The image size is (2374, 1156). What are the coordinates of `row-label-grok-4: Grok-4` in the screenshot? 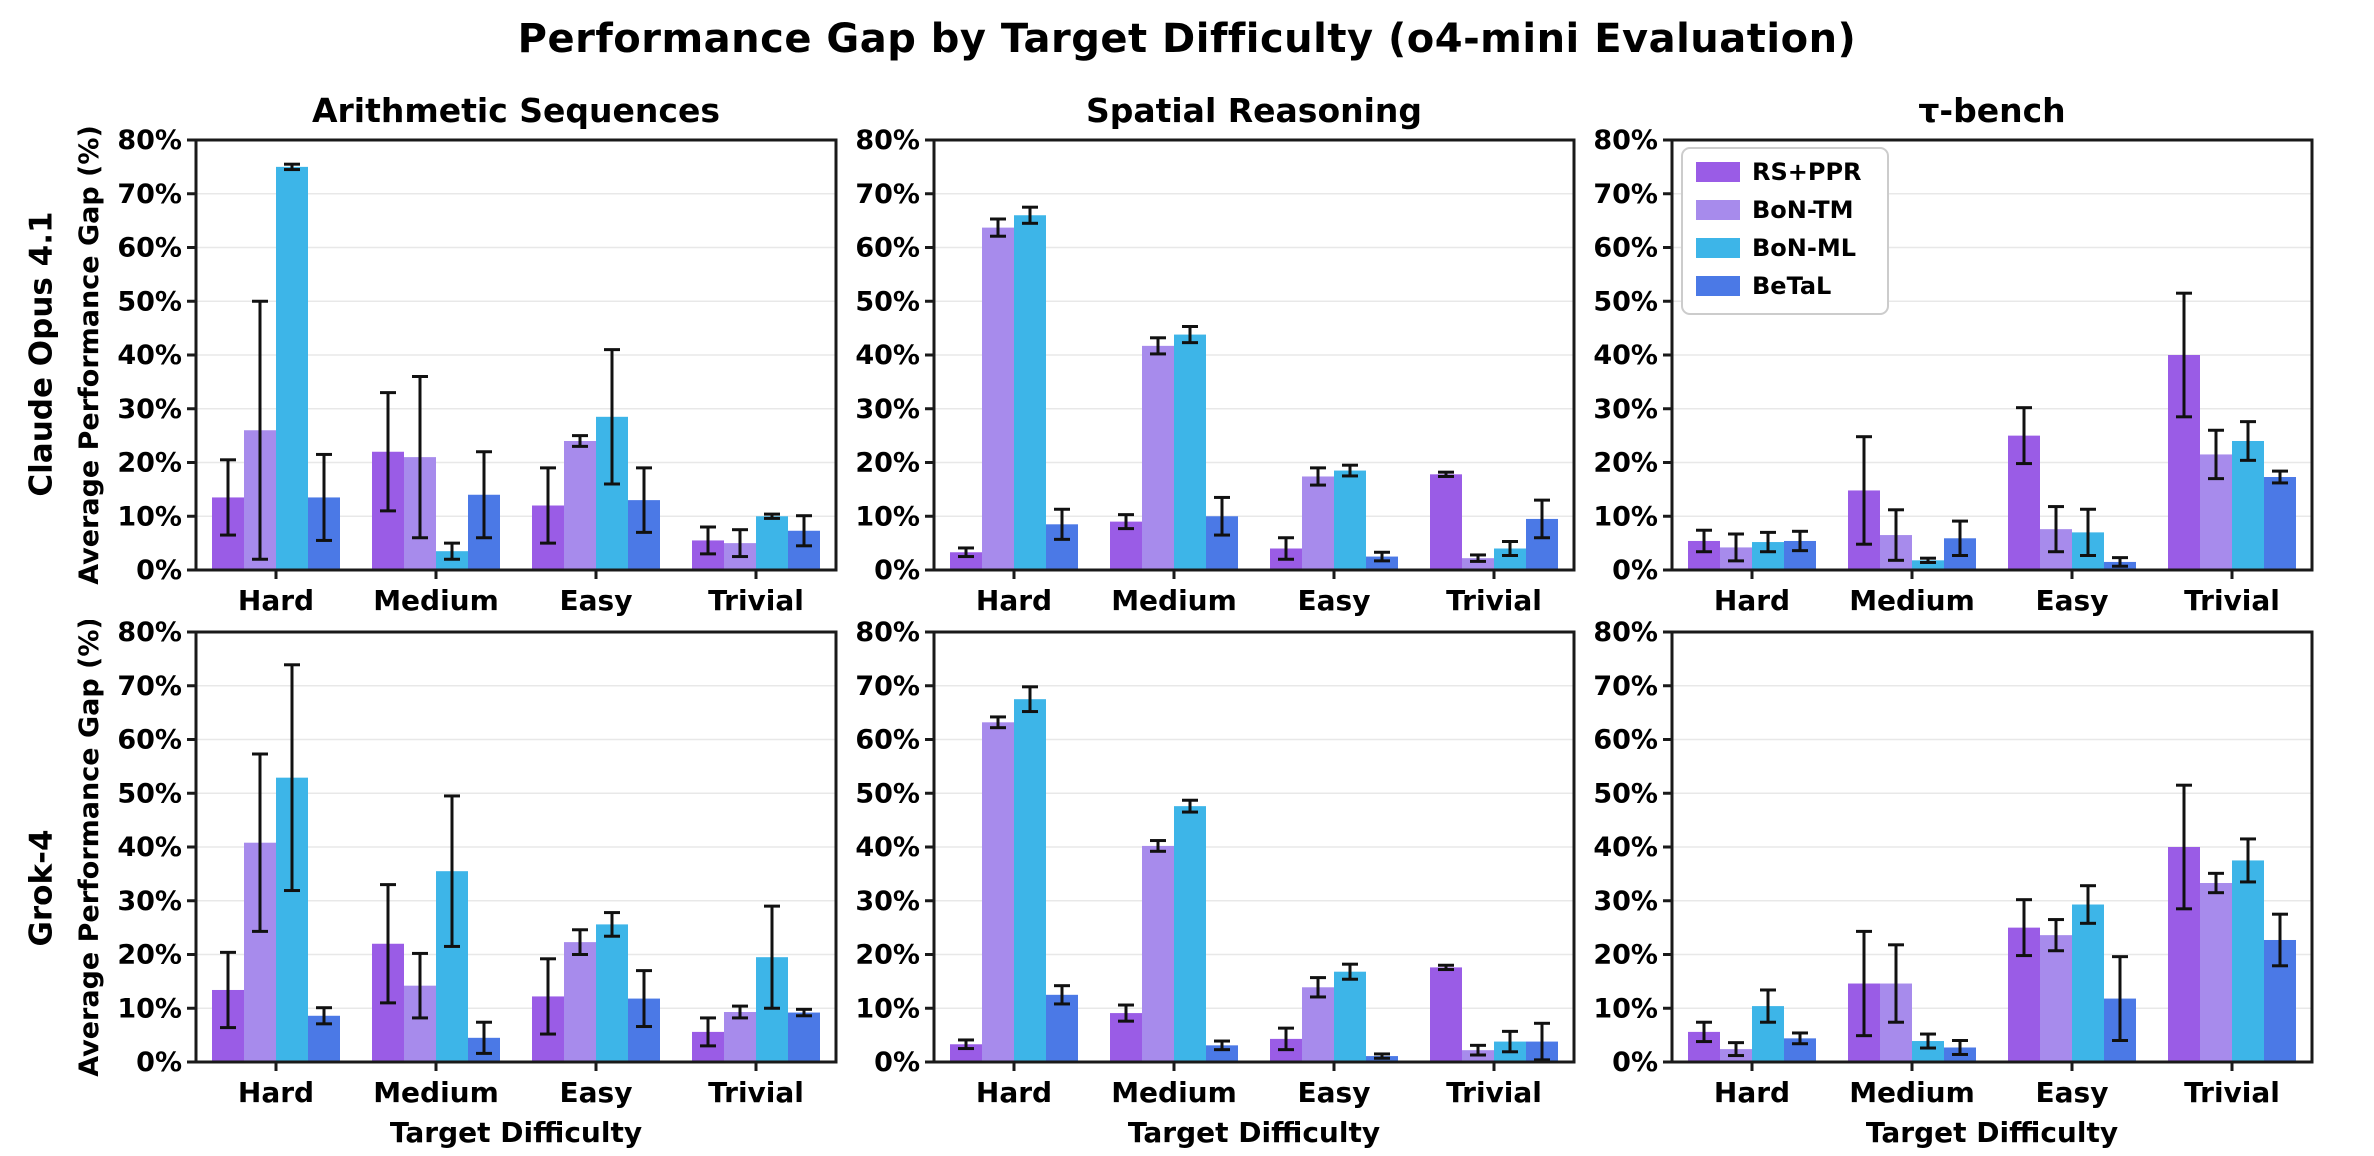 It's located at (42, 888).